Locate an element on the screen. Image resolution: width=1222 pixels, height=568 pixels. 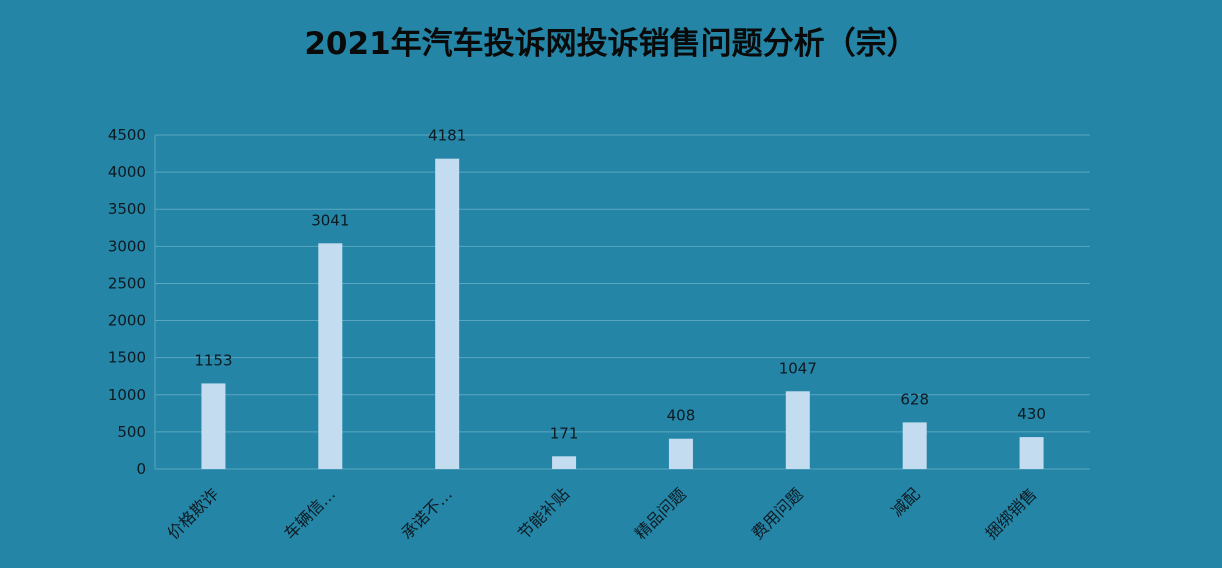
y-tick-label: 3500 is located at coordinates (127, 209).